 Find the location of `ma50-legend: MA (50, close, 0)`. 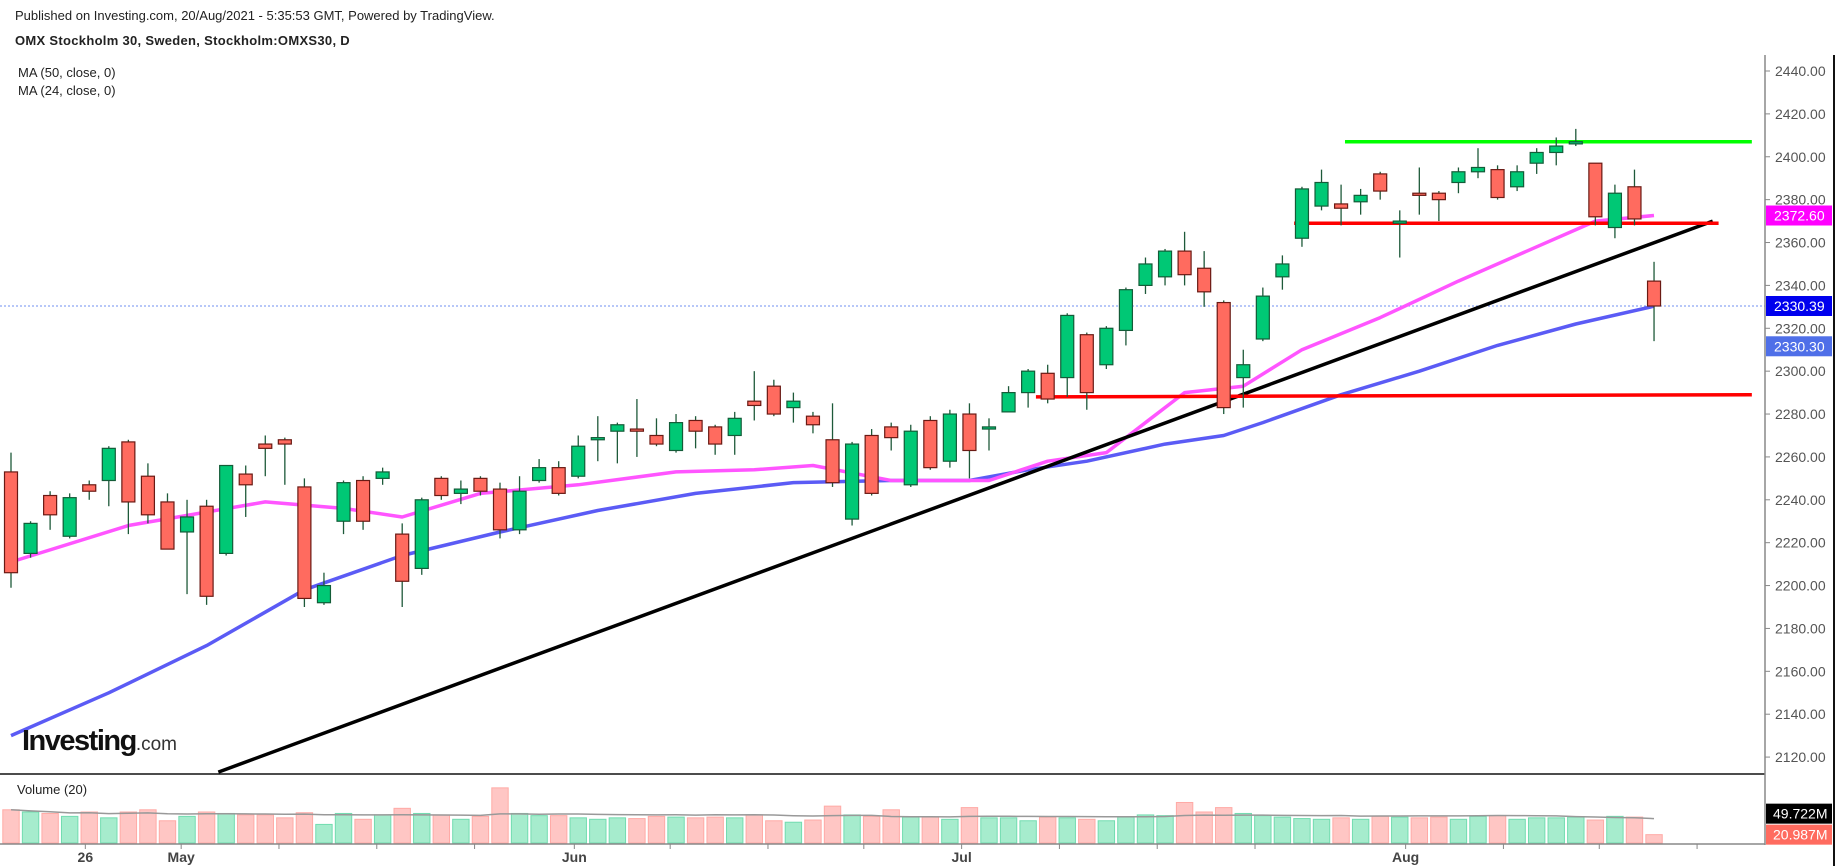

ma50-legend: MA (50, close, 0) is located at coordinates (67, 72).